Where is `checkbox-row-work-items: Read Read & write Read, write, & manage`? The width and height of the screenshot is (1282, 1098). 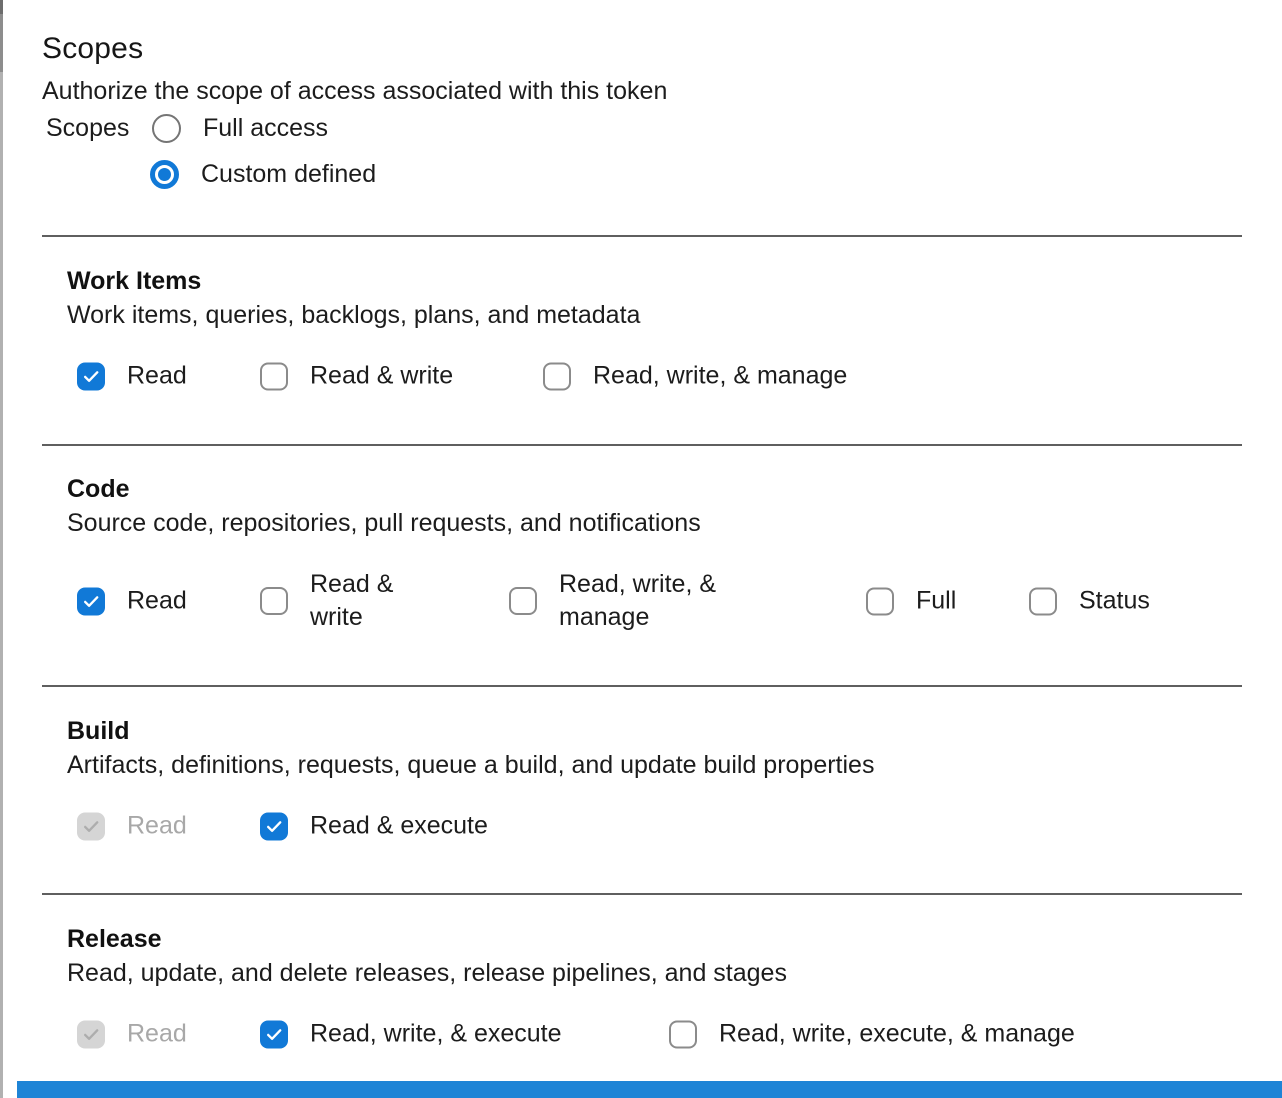 checkbox-row-work-items: Read Read & write Read, write, & manage is located at coordinates (641, 376).